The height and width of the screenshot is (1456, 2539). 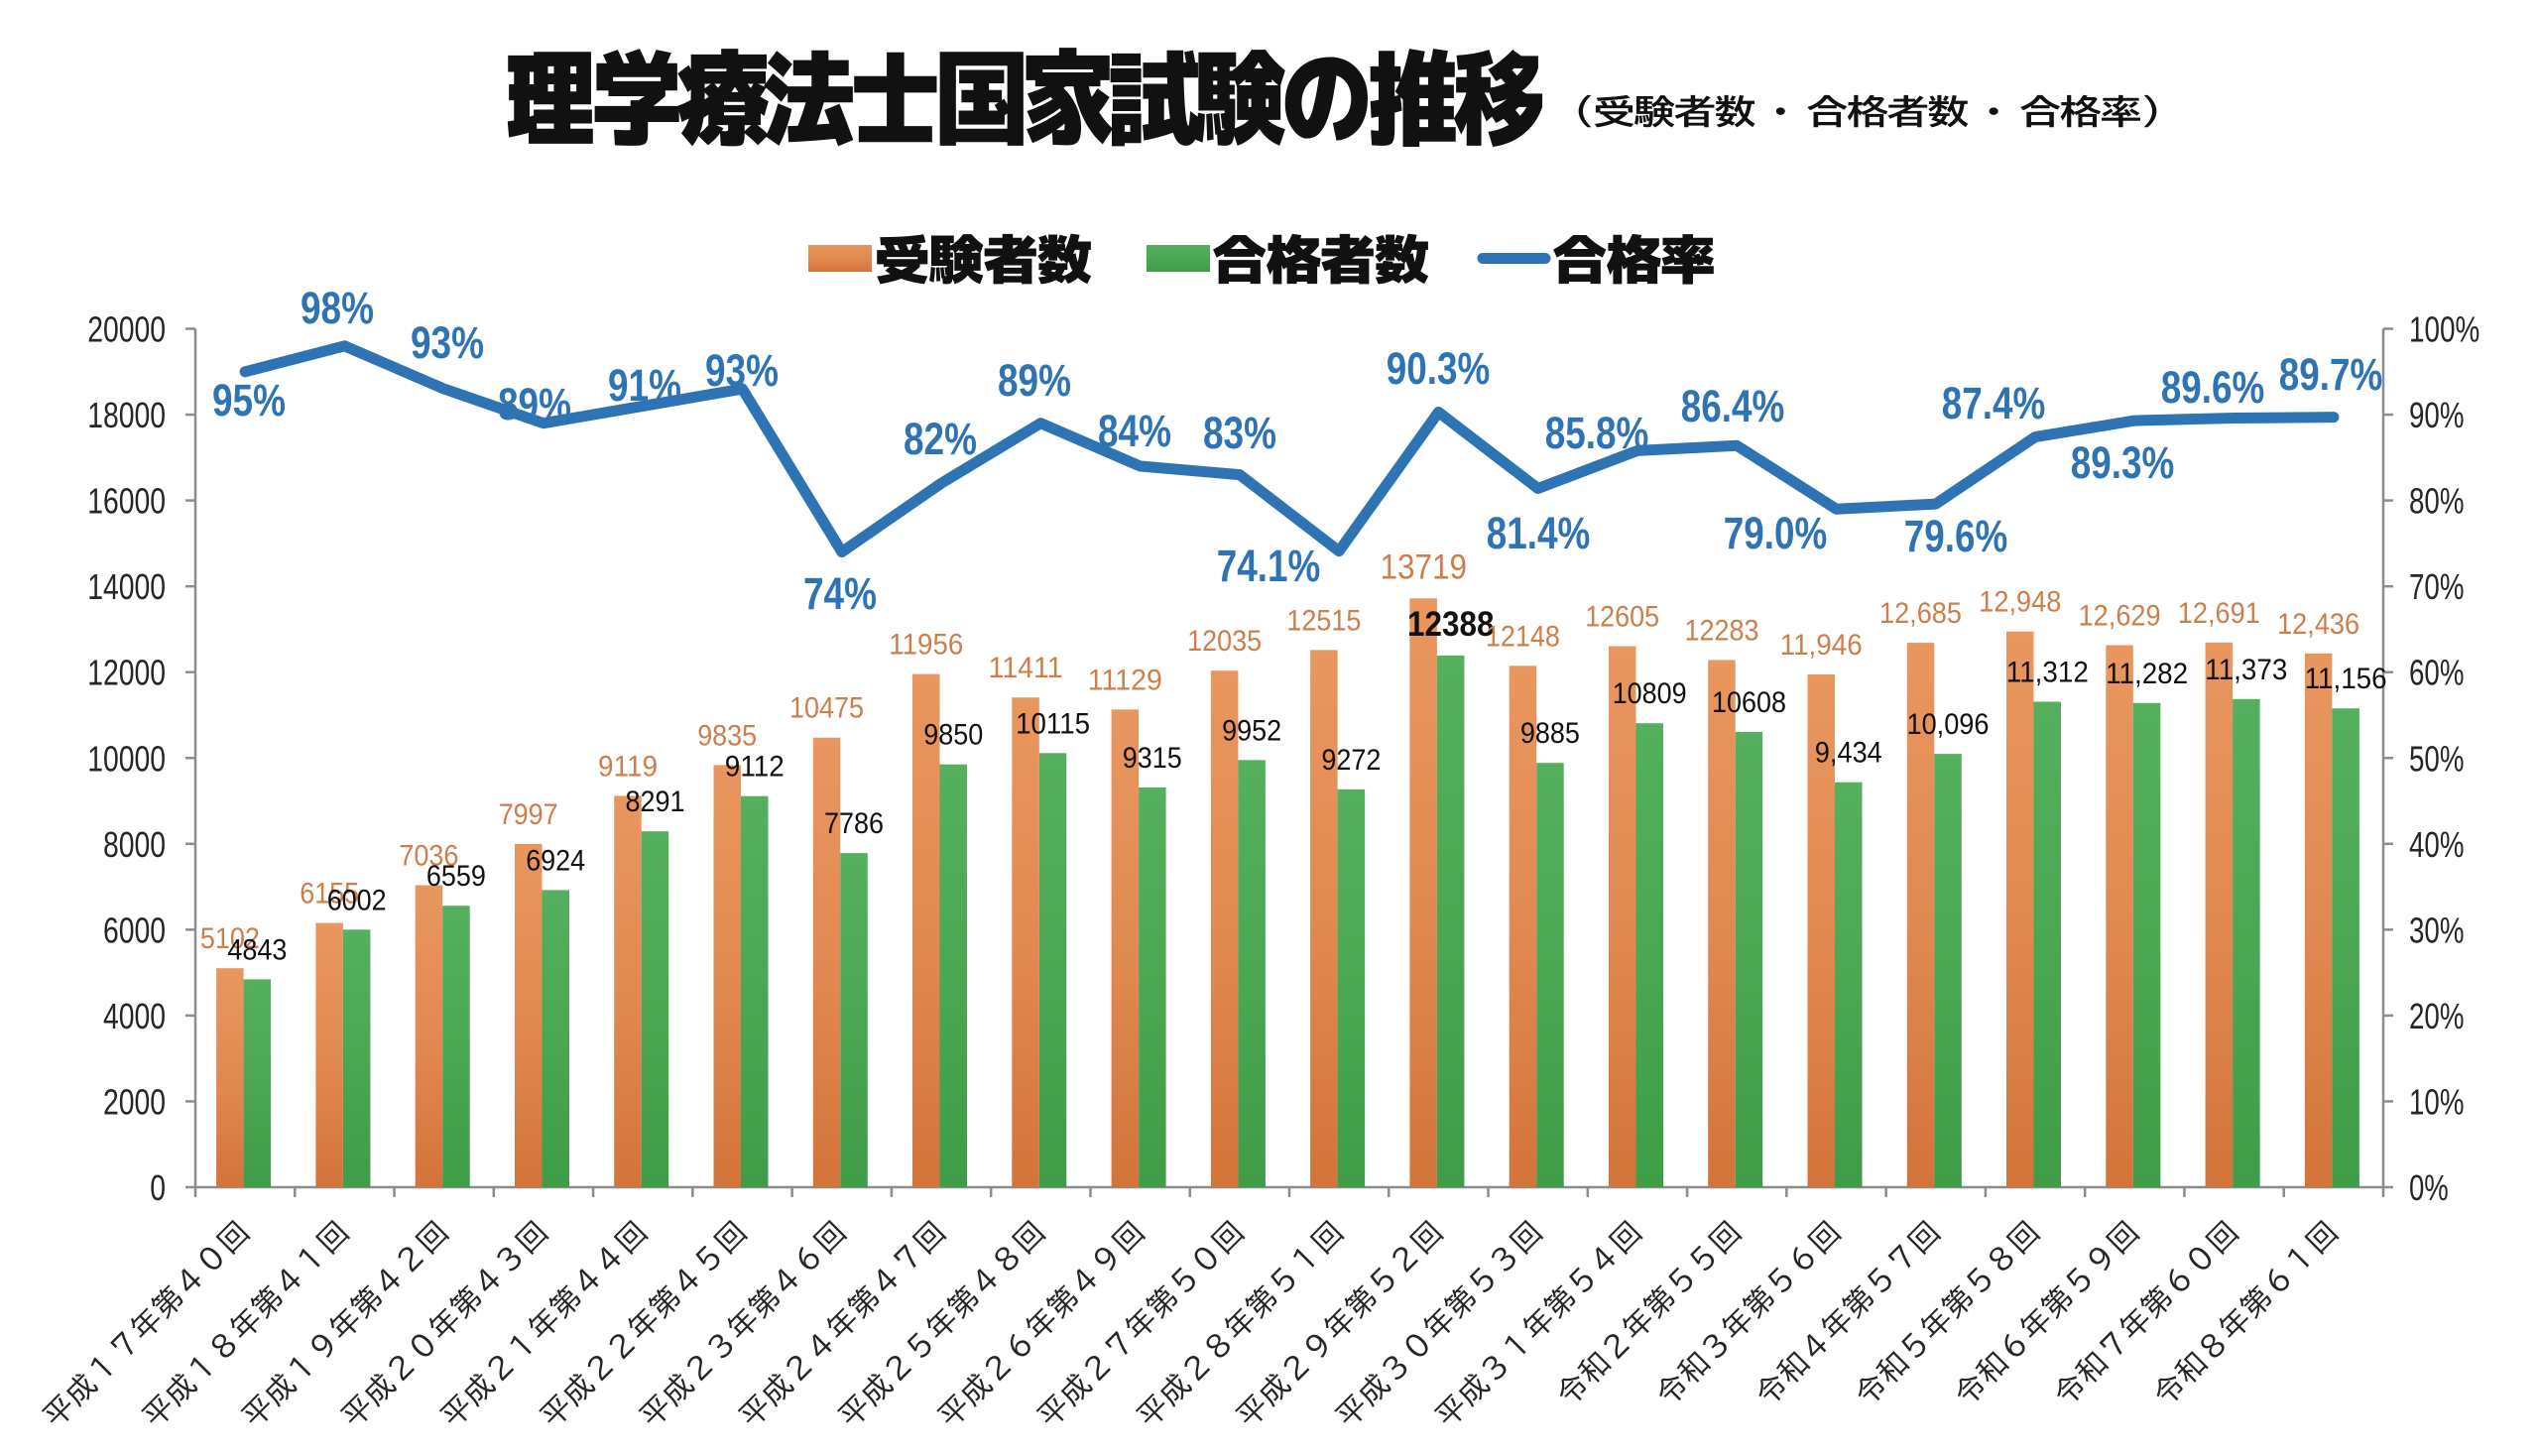 I want to click on svg-text: 84%, so click(x=1134, y=431).